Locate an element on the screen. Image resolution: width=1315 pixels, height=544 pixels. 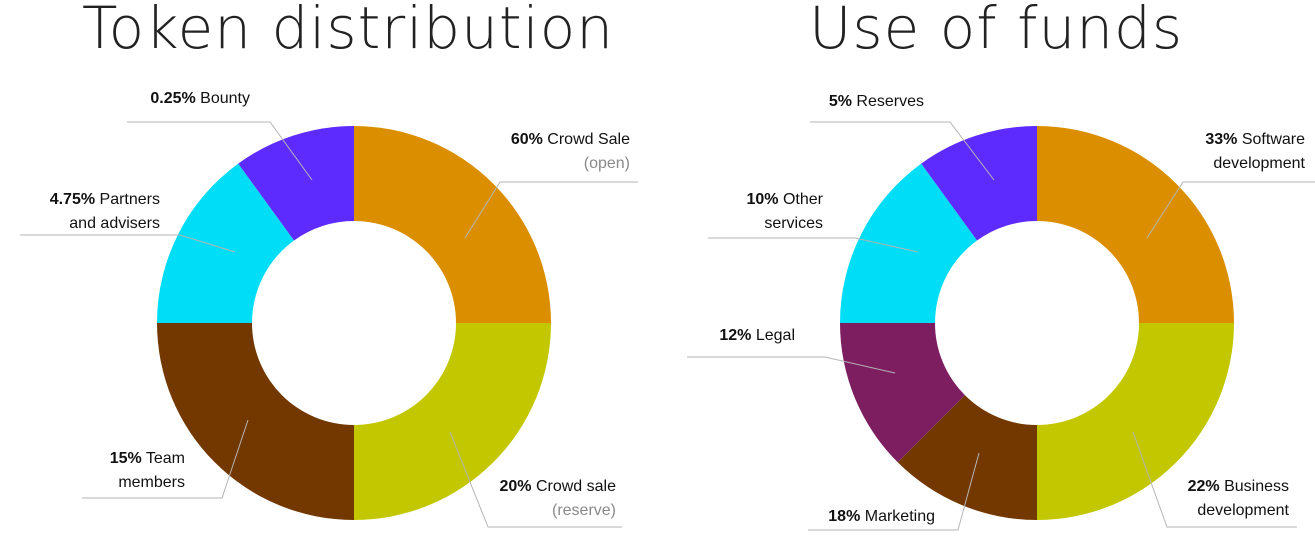
label-partners-and-advisers: 4.75% Partners and advisers is located at coordinates (105, 211).